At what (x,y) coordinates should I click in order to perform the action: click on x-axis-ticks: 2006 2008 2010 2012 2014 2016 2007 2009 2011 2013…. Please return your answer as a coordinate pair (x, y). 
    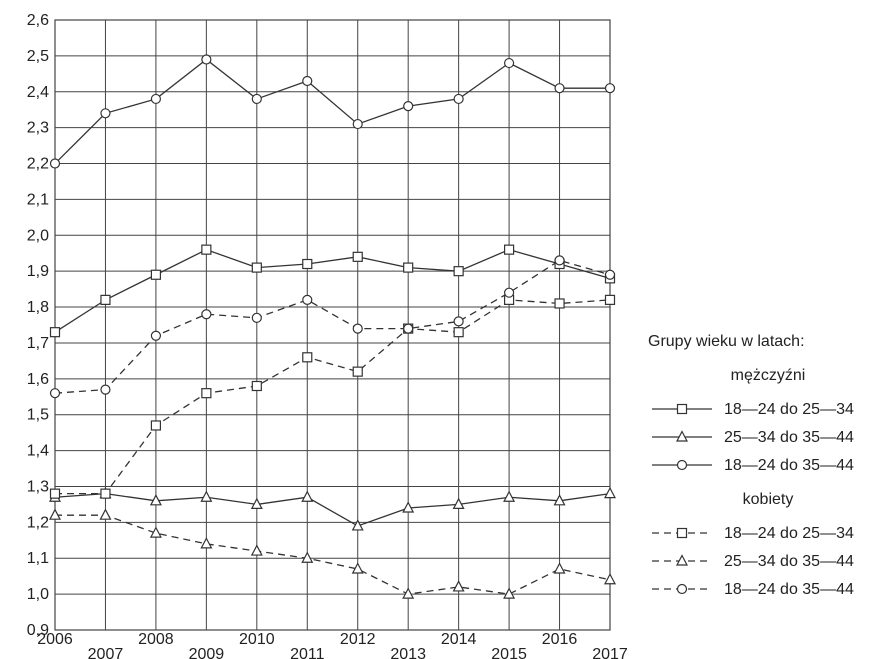
    Looking at the image, I should click on (332, 645).